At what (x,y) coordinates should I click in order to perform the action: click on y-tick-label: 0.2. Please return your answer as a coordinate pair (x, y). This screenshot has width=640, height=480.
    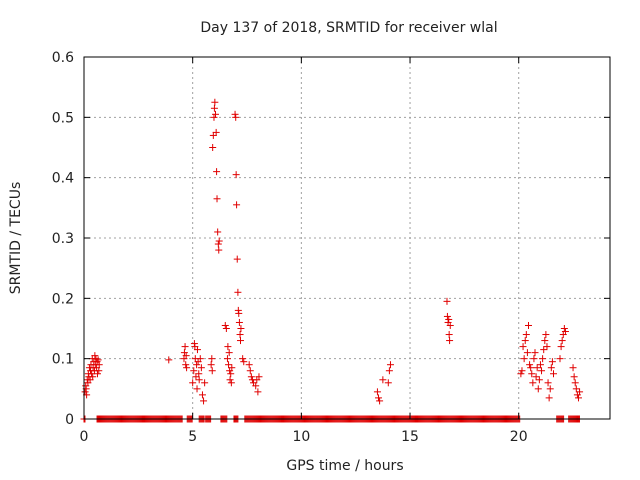
    Looking at the image, I should click on (63, 299).